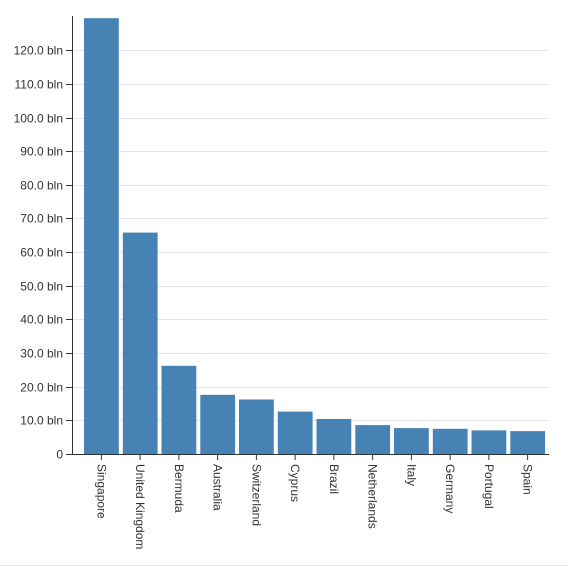 This screenshot has width=568, height=567. I want to click on x-tick-label: Portugal, so click(489, 486).